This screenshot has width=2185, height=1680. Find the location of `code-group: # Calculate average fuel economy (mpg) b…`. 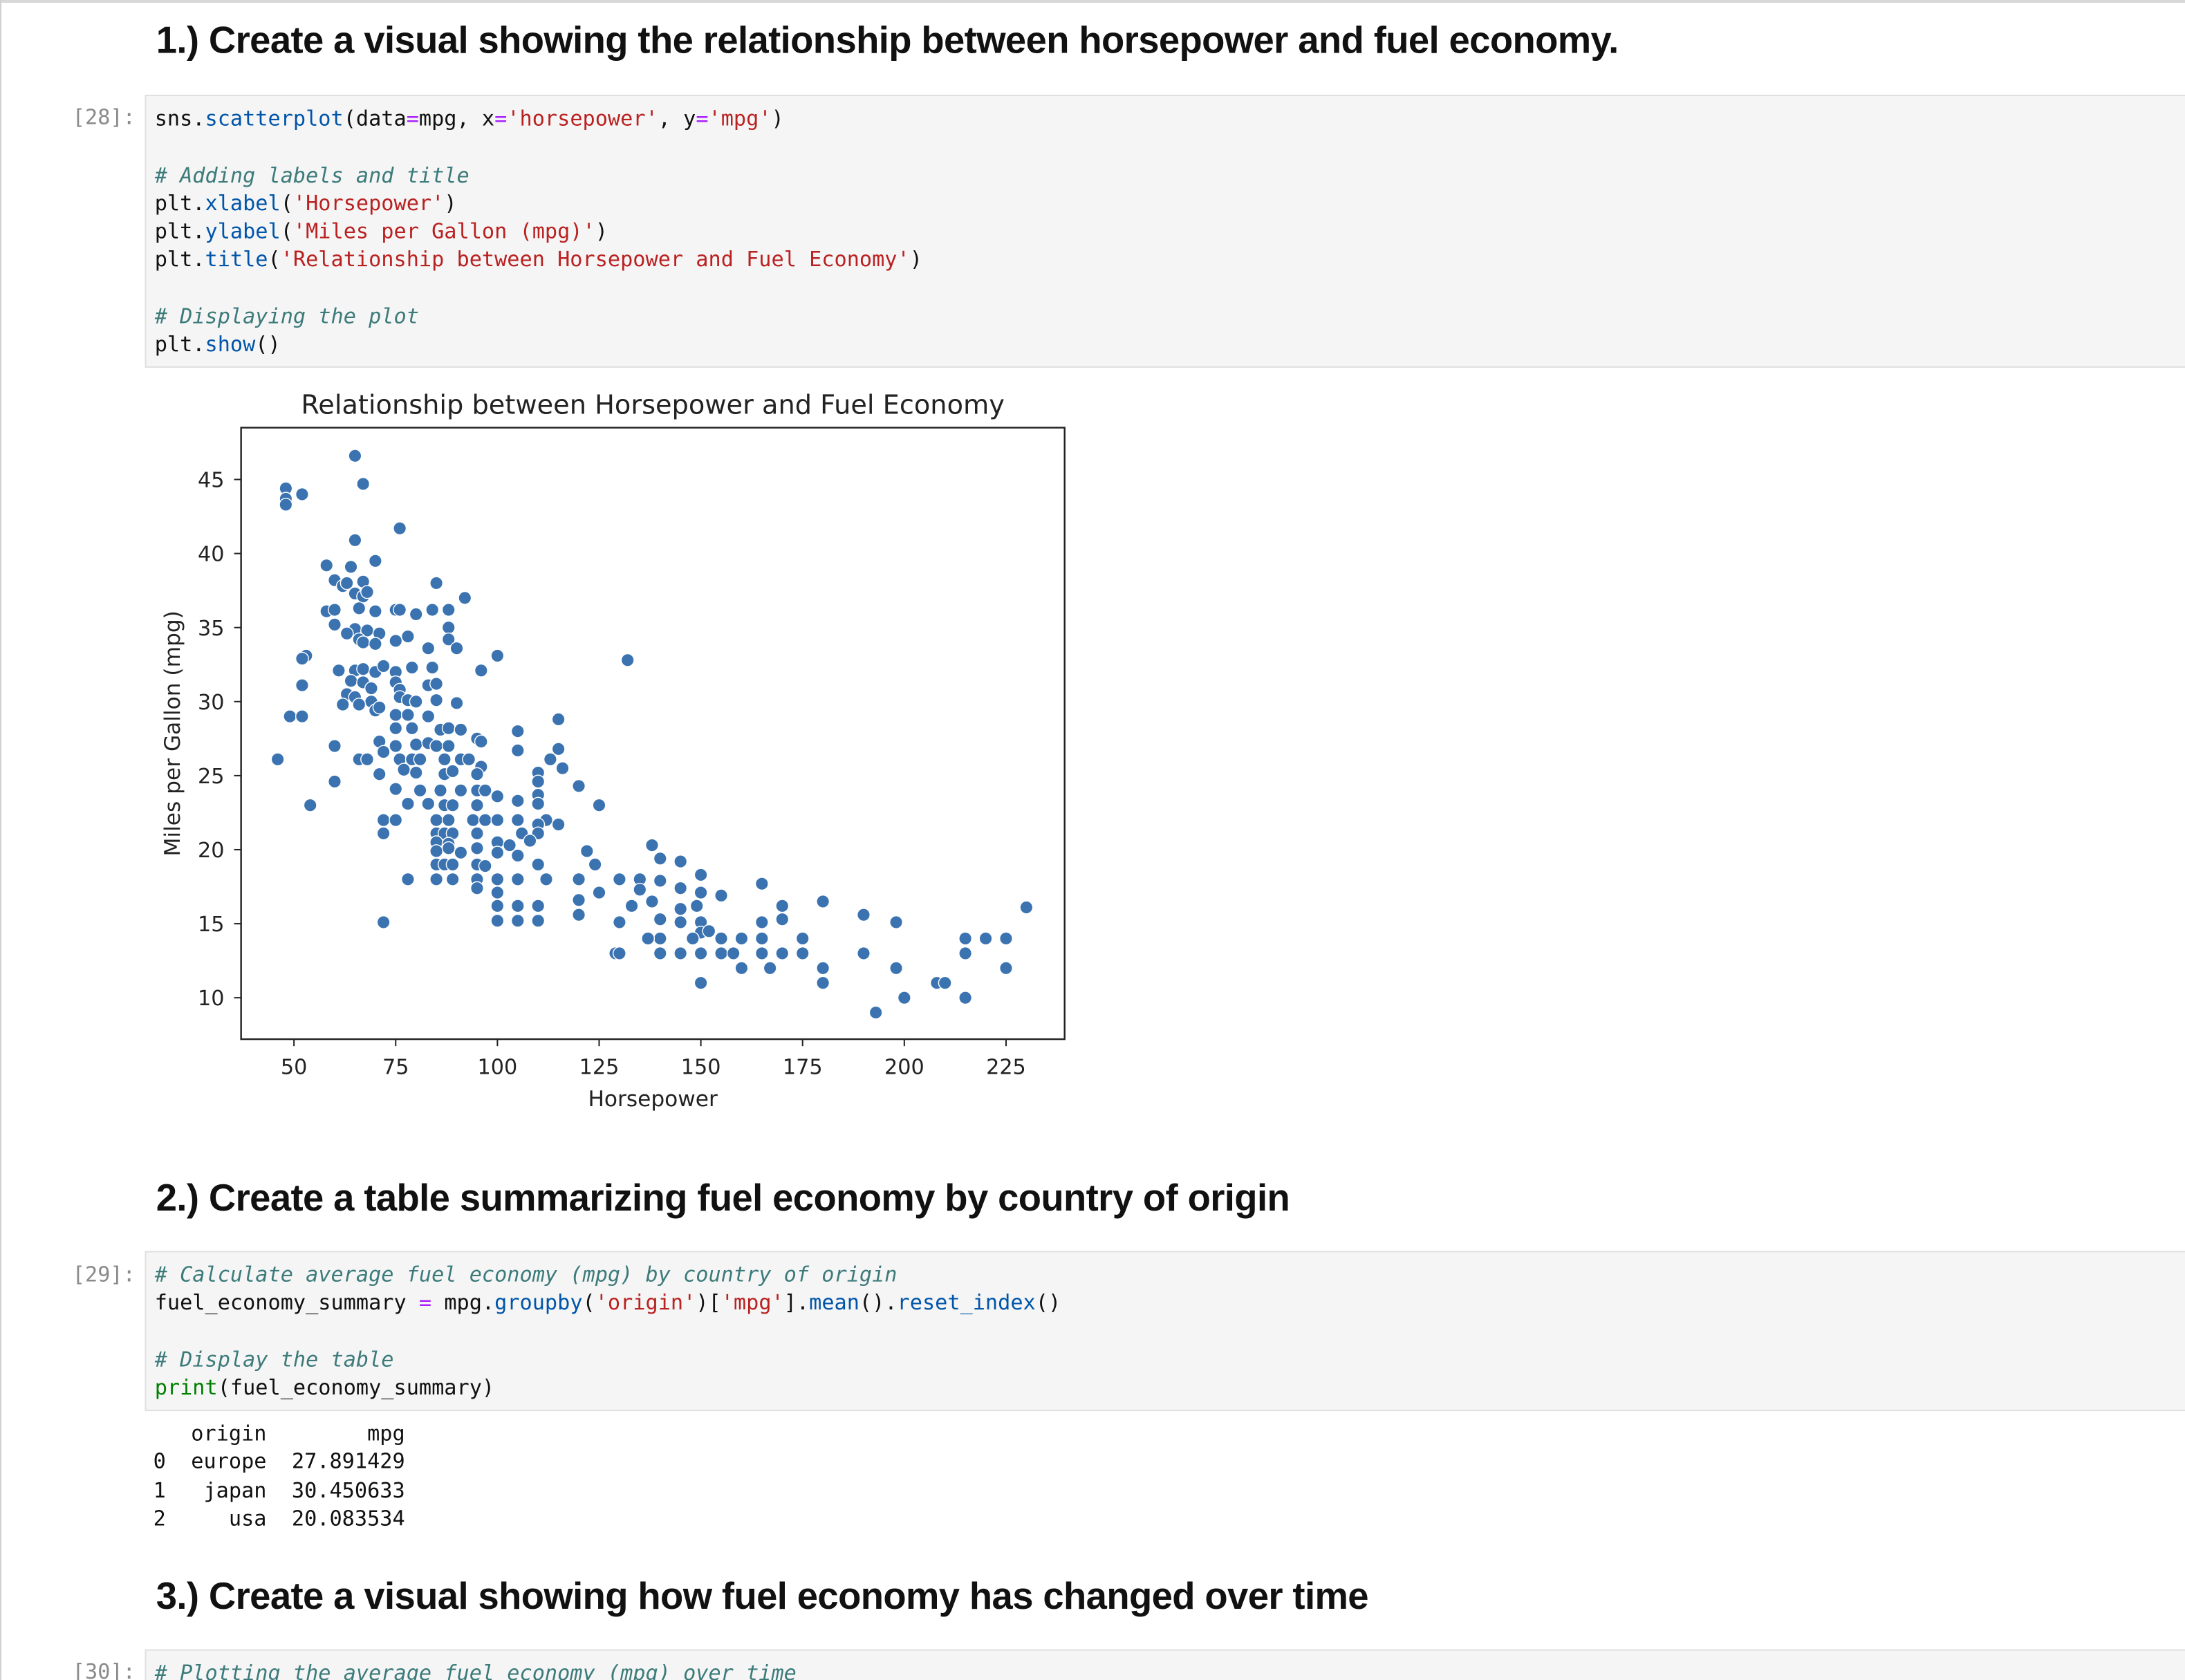

code-group: # Calculate average fuel economy (mpg) b… is located at coordinates (1170, 1288).